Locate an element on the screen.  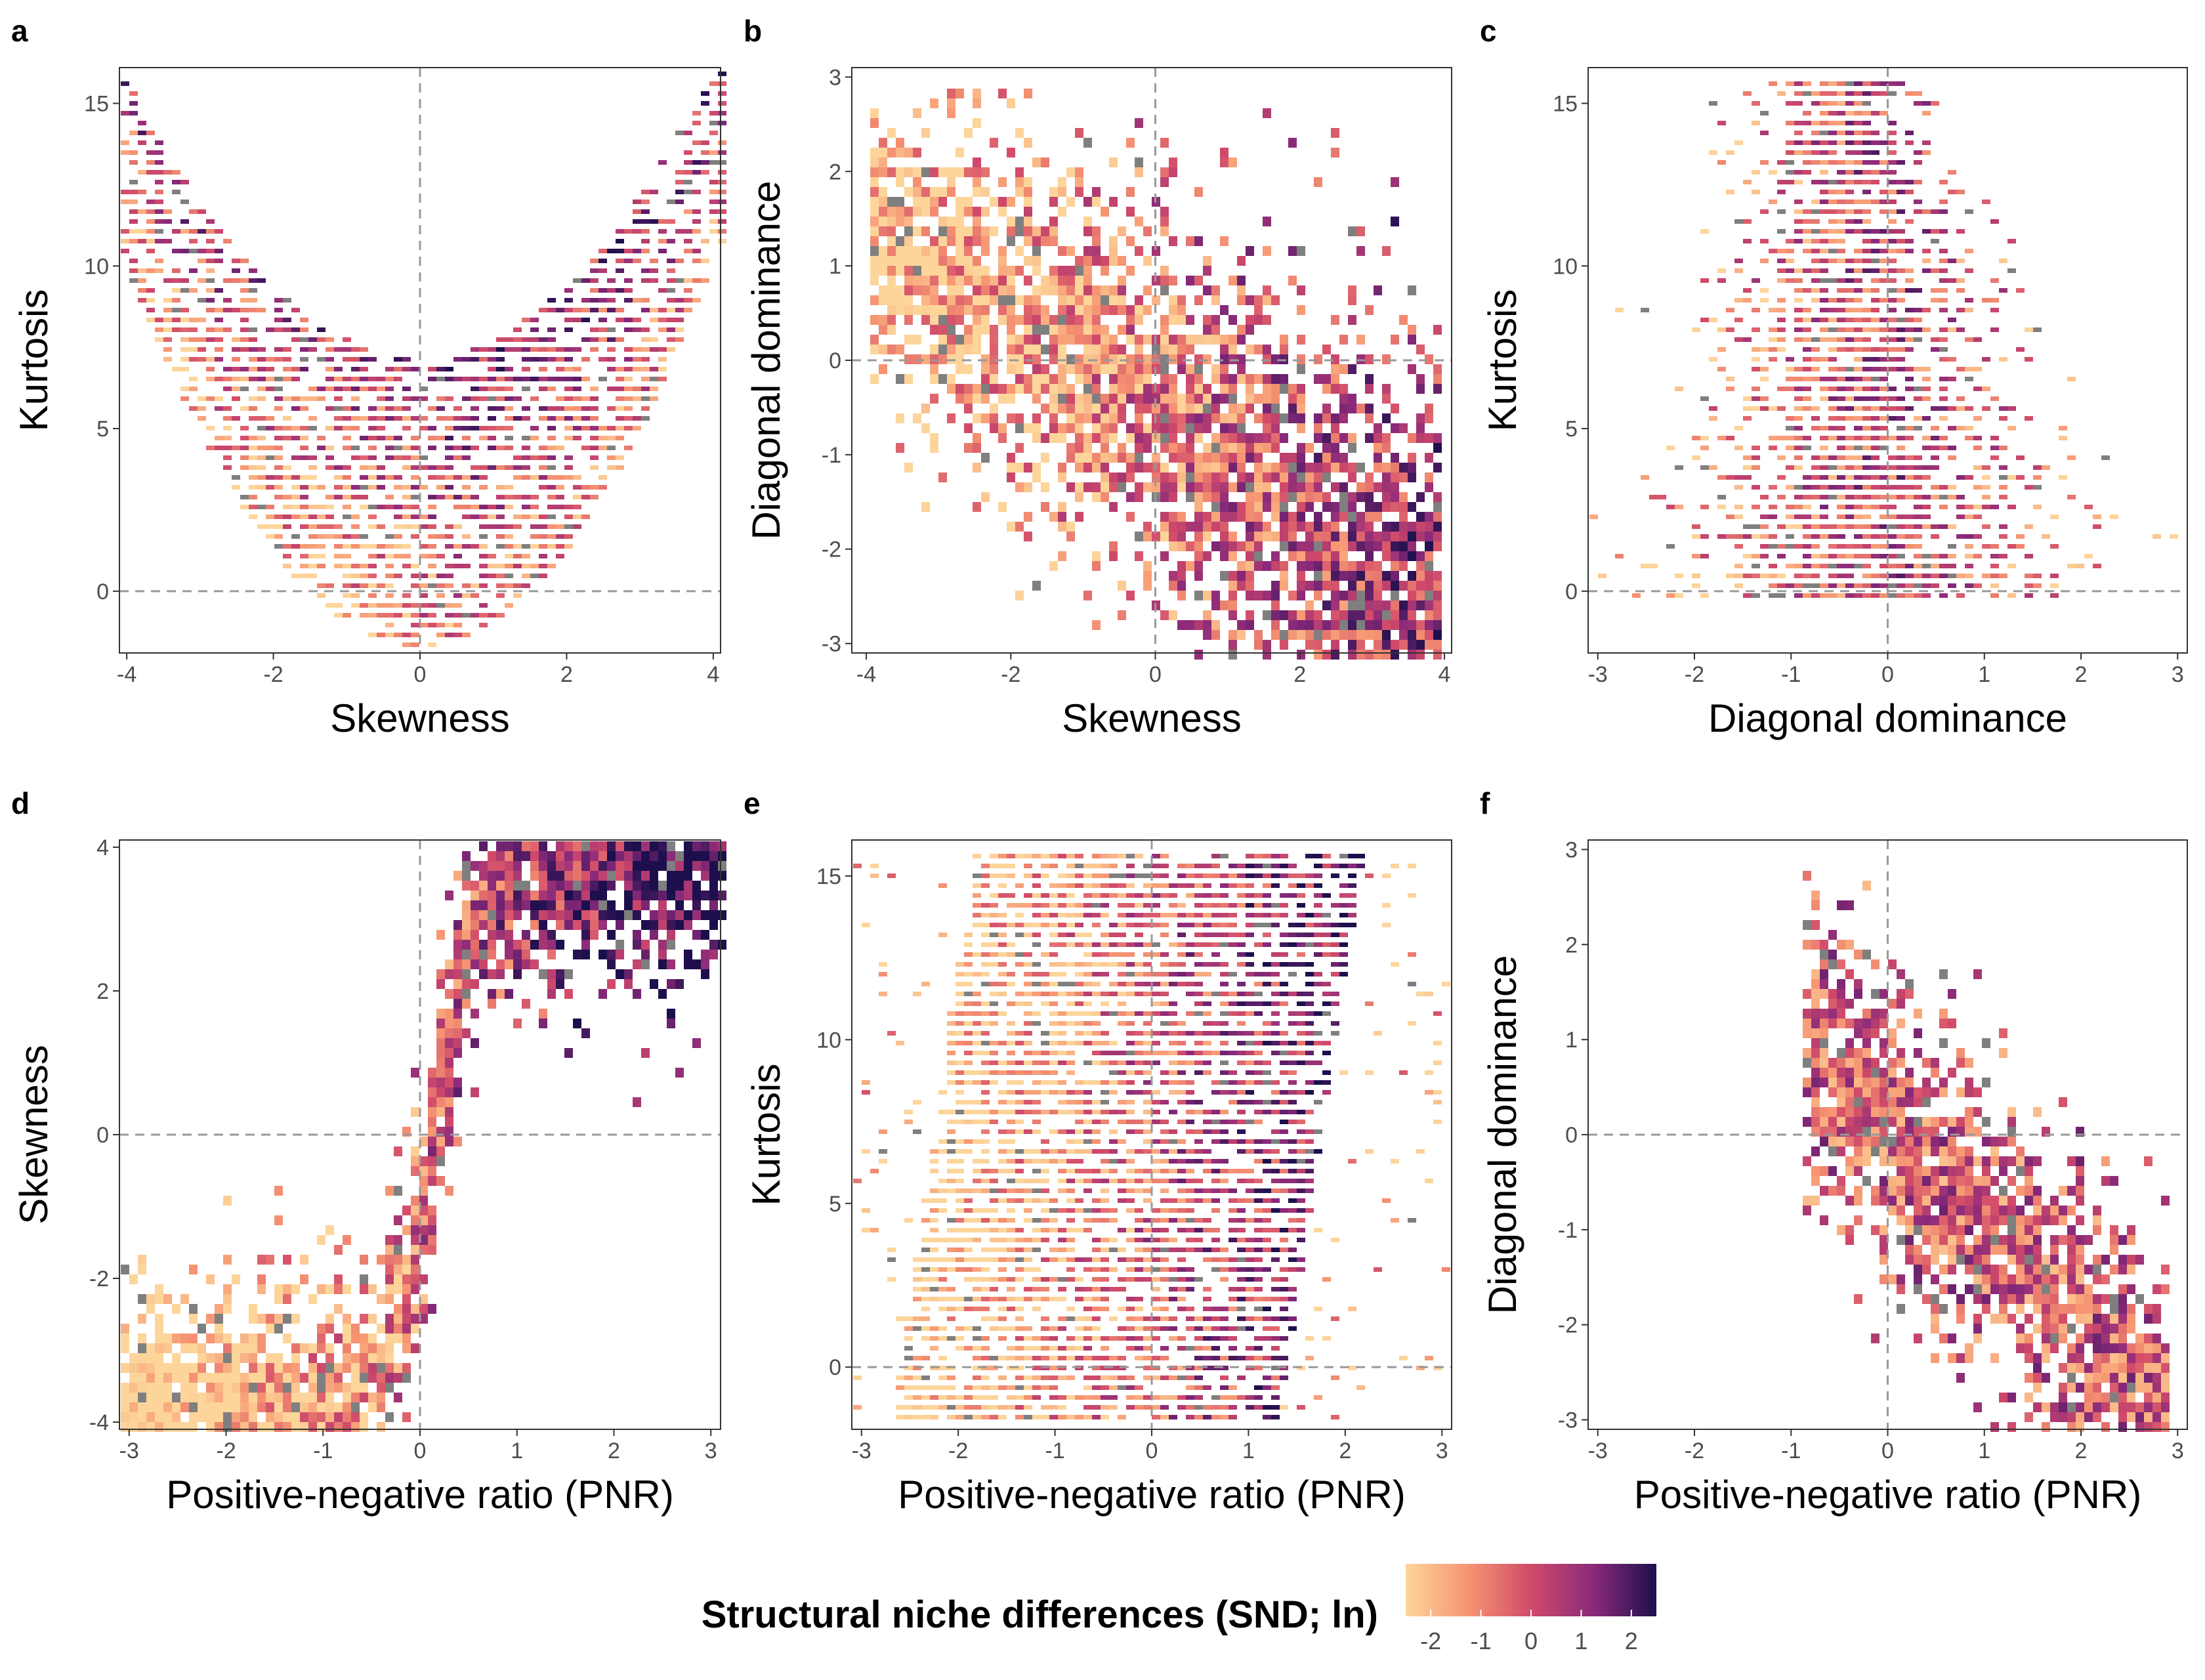
y-tick-label: 0 is located at coordinates (102, 1135).